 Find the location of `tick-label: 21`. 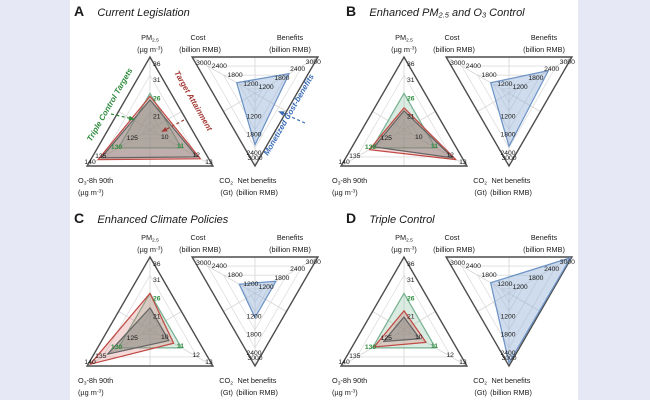

tick-label: 21 is located at coordinates (411, 316).